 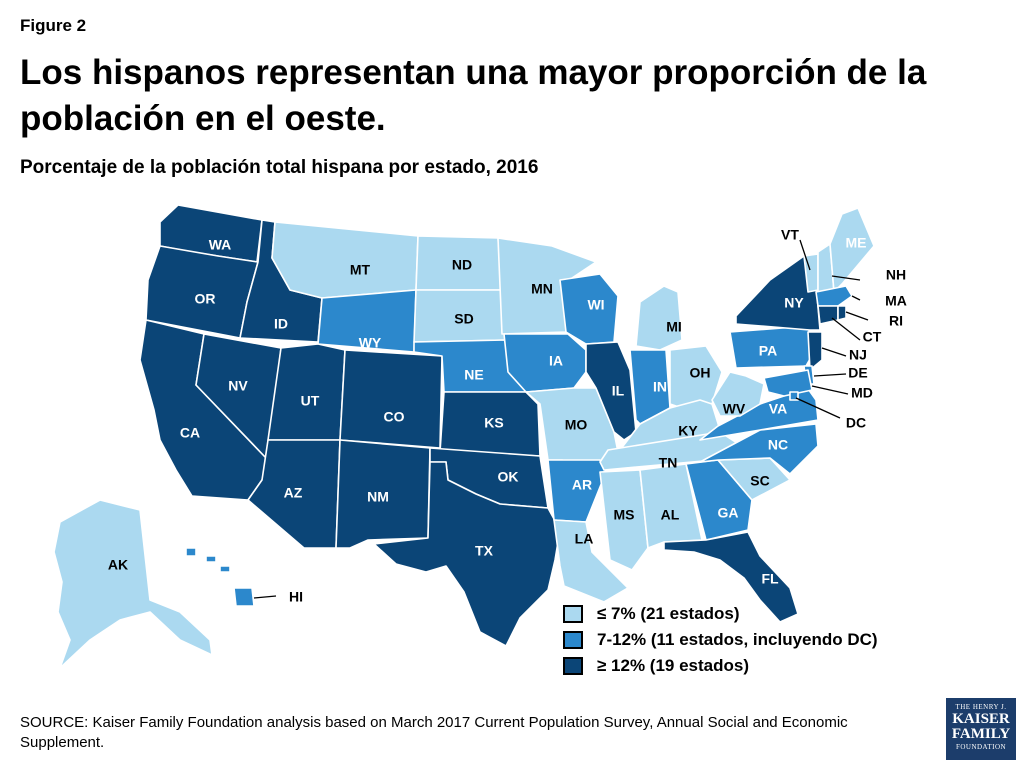 I want to click on state-ms, so click(x=624, y=520).